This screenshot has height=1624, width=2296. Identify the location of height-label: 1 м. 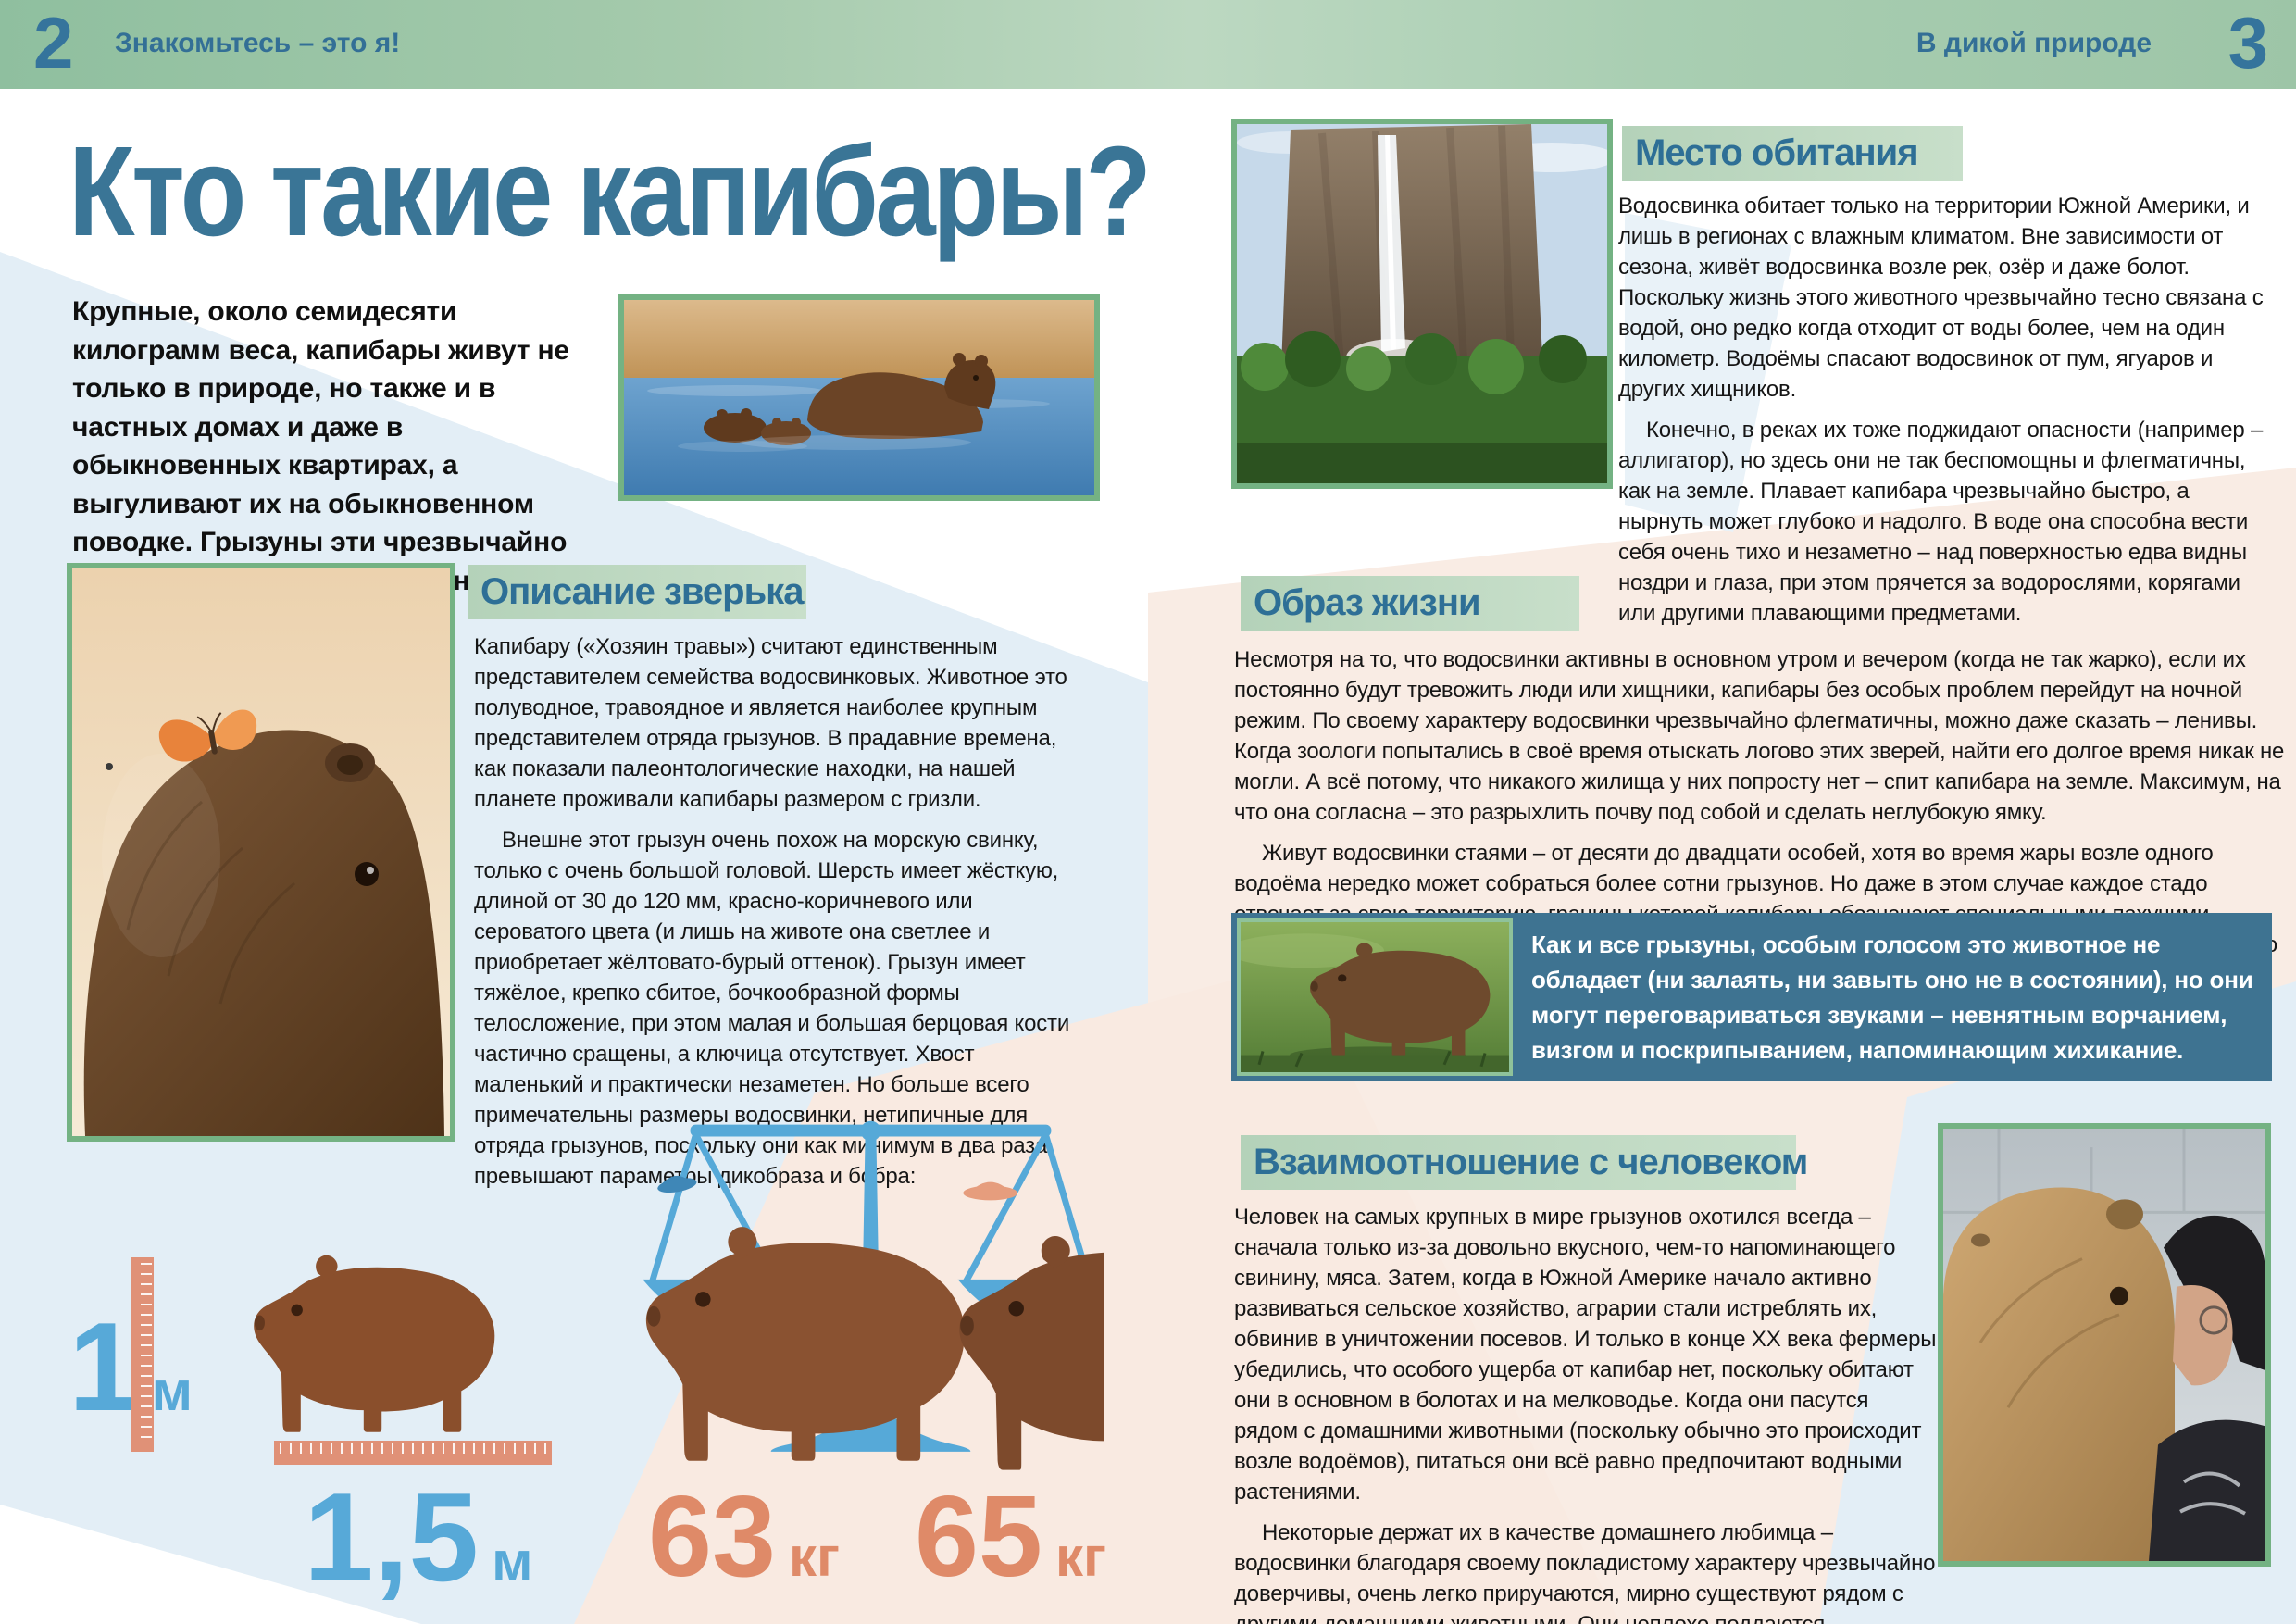
(131, 1367).